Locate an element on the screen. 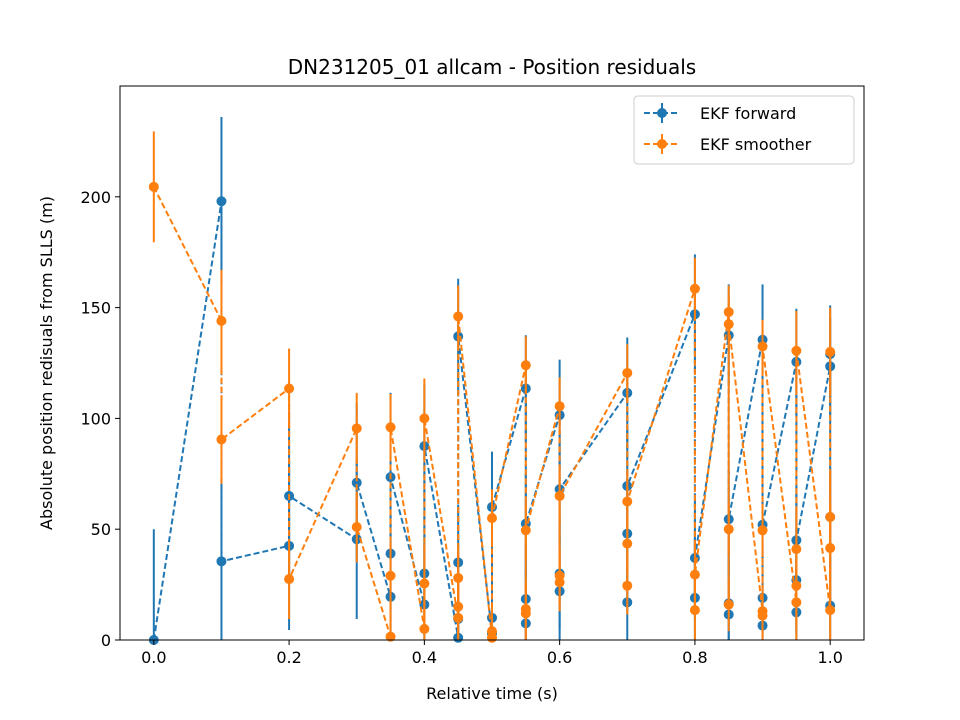 The image size is (960, 720). x-axis-label: Relative time (s) is located at coordinates (492, 693).